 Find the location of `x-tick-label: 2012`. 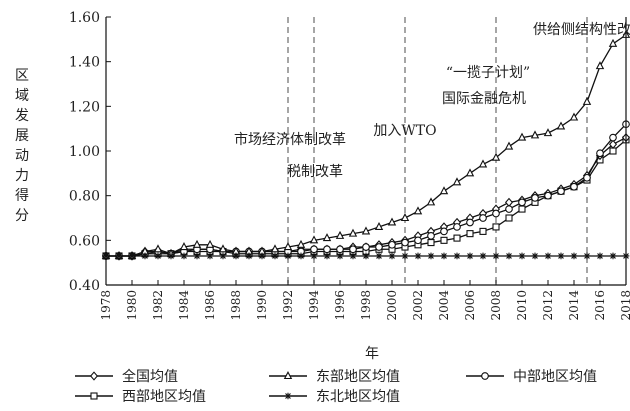

x-tick-label: 2012 is located at coordinates (548, 305).